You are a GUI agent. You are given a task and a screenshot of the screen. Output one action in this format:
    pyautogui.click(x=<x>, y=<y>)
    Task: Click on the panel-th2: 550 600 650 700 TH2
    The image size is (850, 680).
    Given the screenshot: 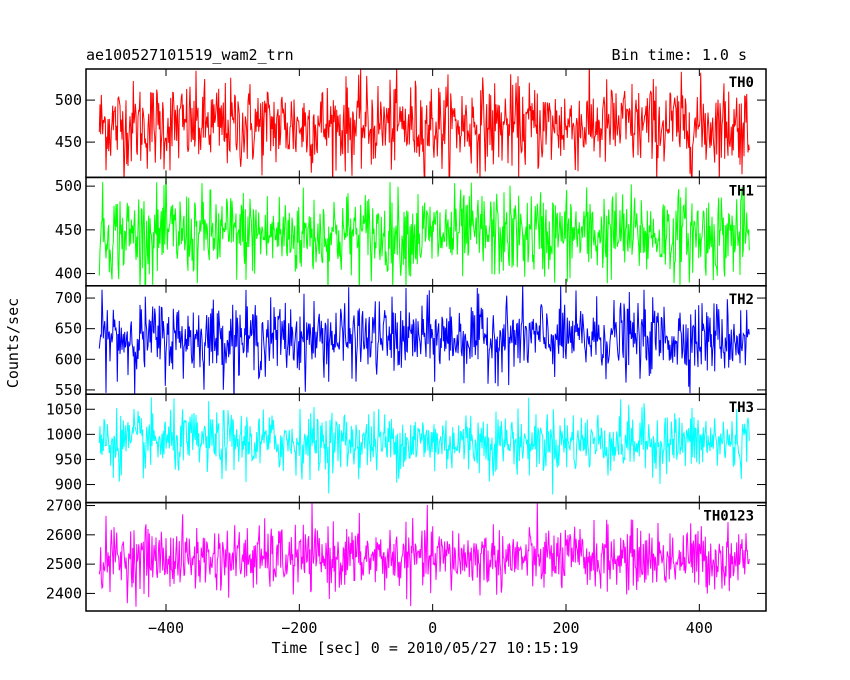 What is the action you would take?
    pyautogui.click(x=411, y=342)
    